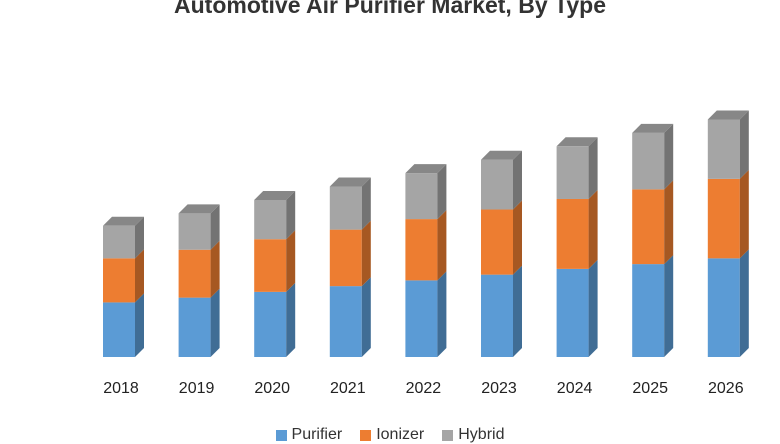 This screenshot has height=444, width=780. I want to click on legend-label-hybrid: Hybrid, so click(481, 434).